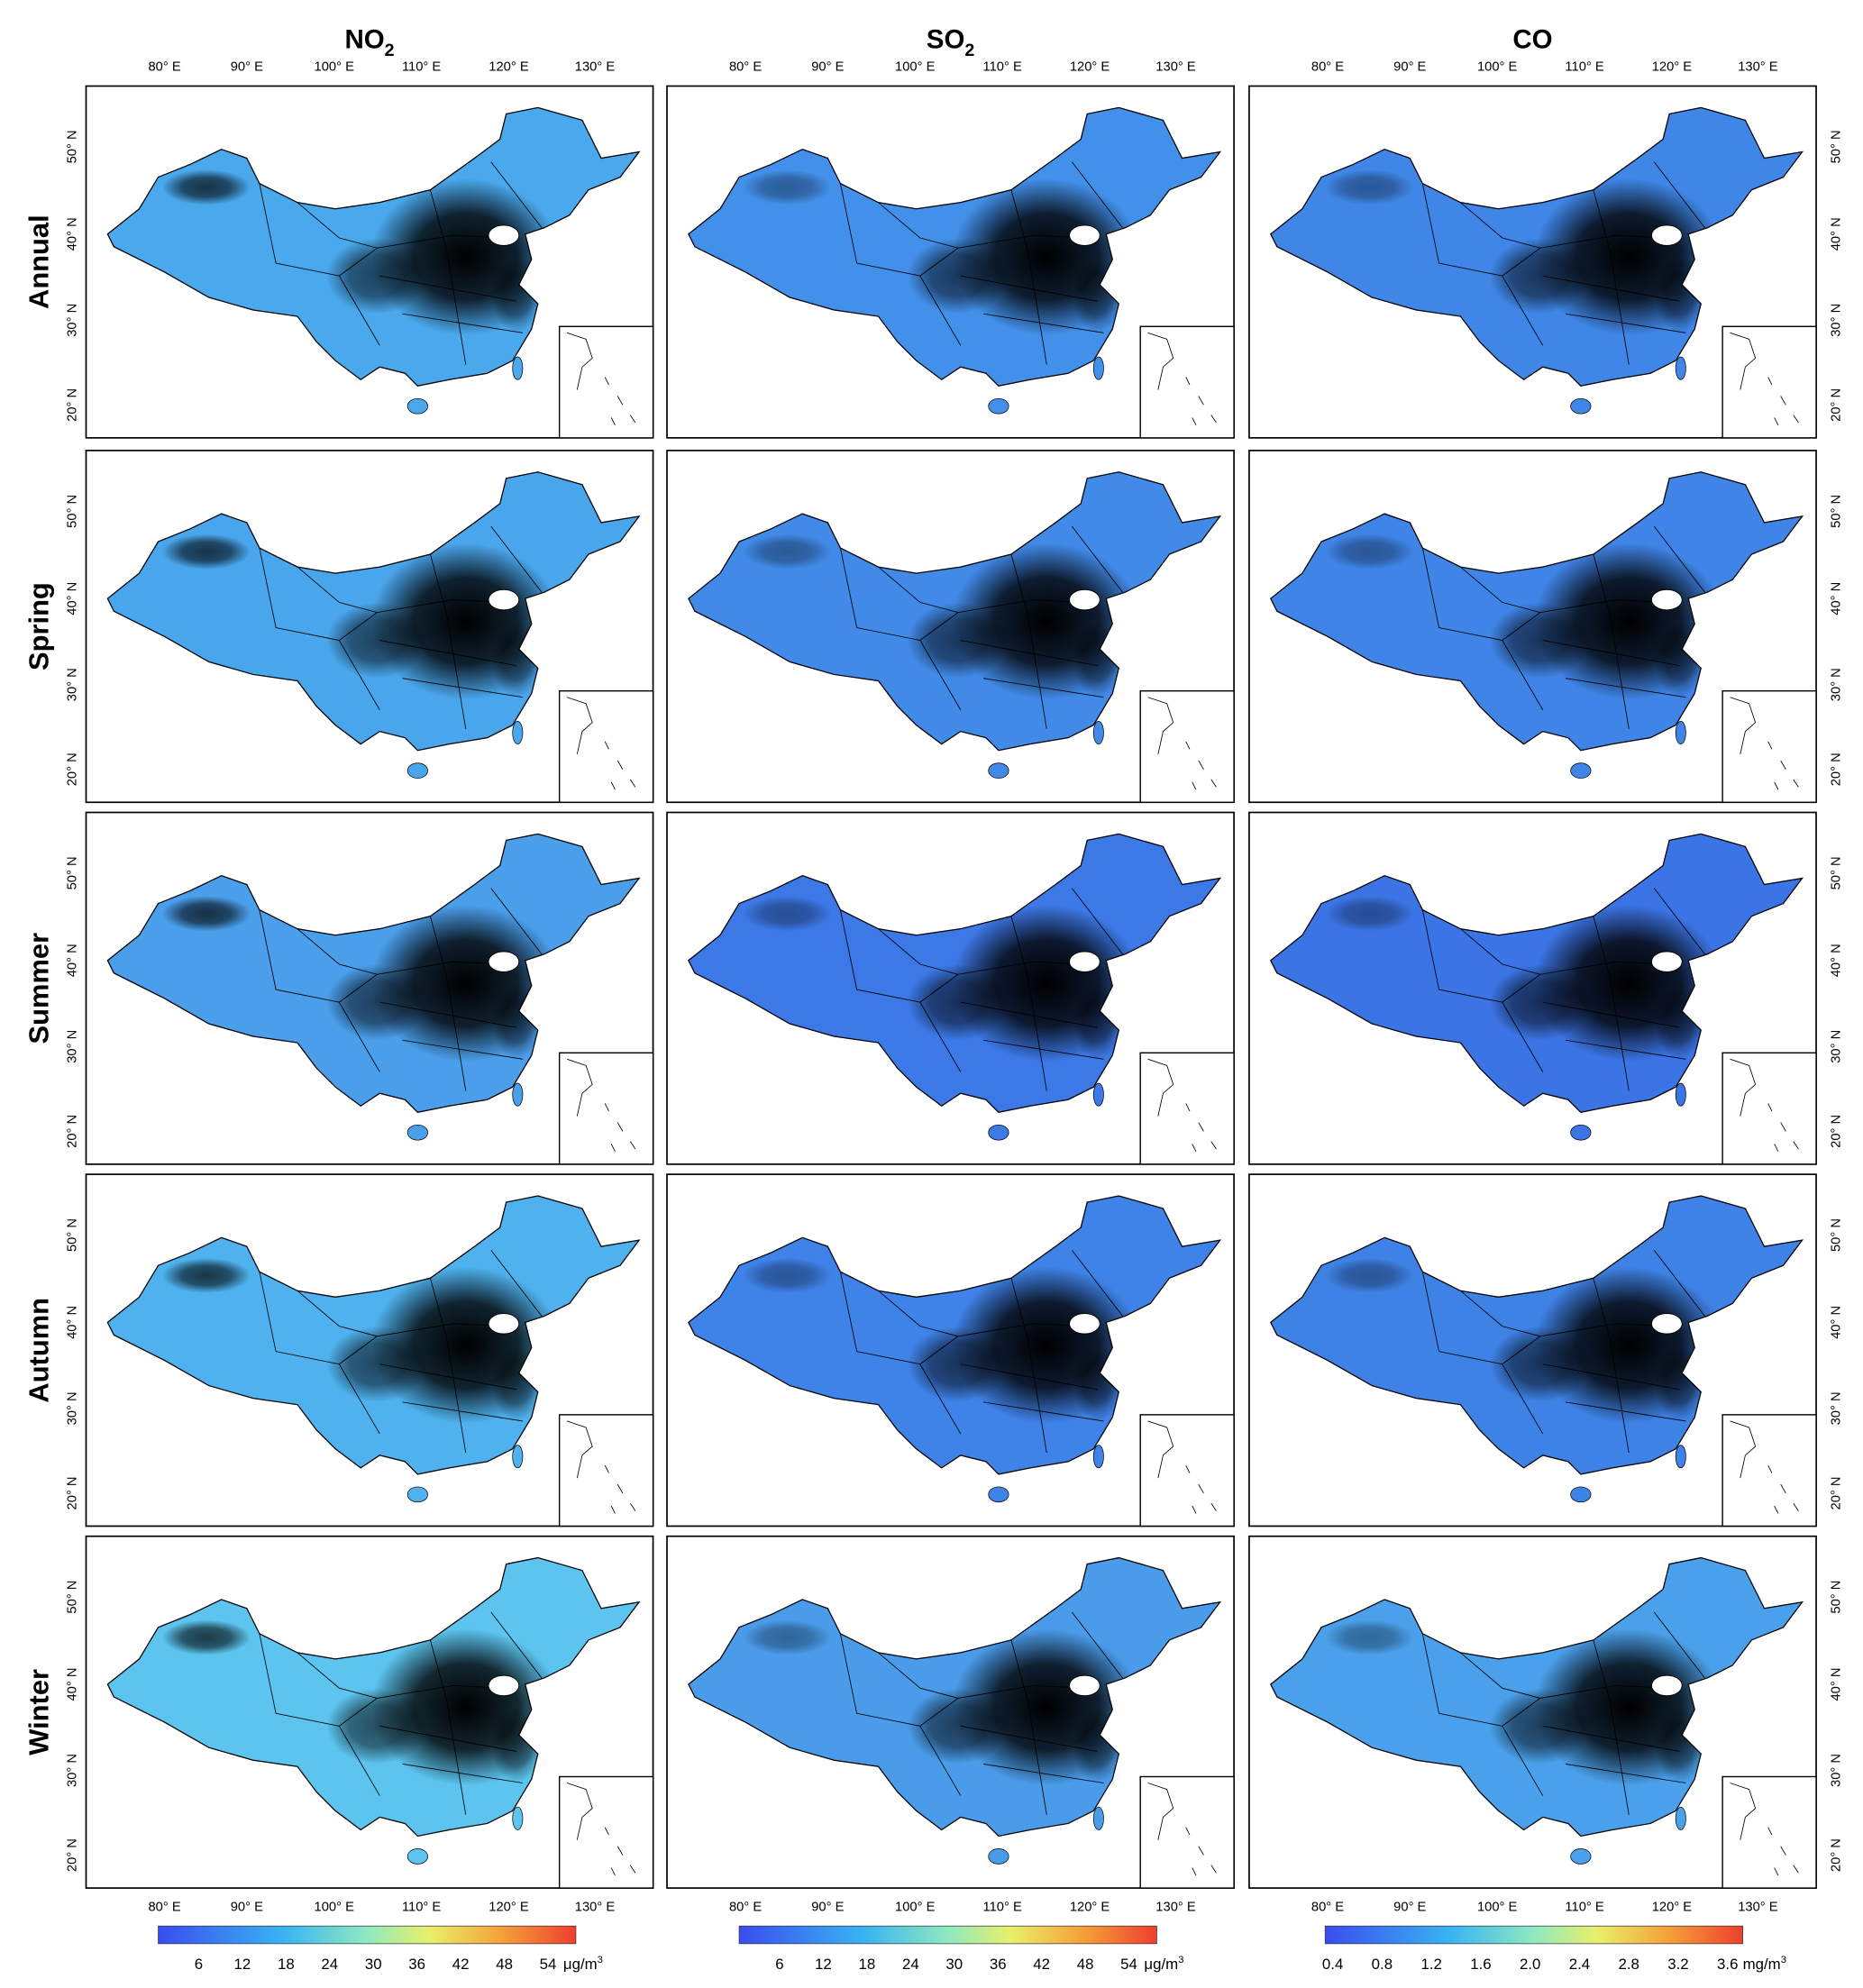 Image resolution: width=1863 pixels, height=1988 pixels. Describe the element at coordinates (1181, 1960) in the screenshot. I see `unit-superscript: 3` at that location.